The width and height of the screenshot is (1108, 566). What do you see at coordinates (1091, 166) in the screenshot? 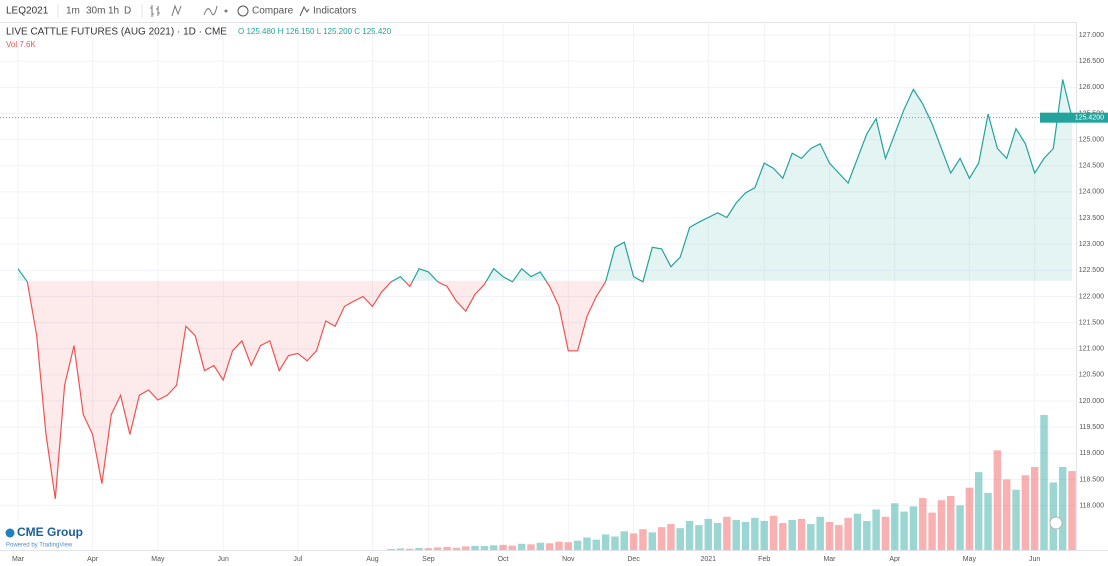
I see `y-tick-label: 124.500` at bounding box center [1091, 166].